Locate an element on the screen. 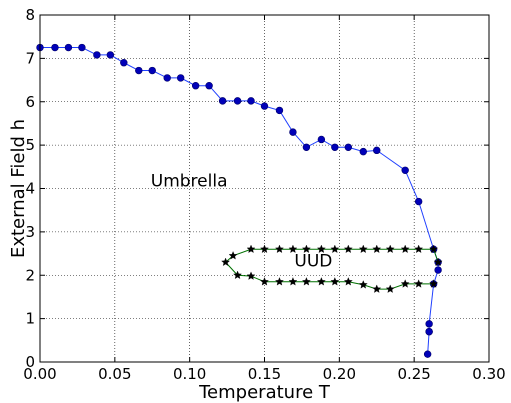  y-tick-label: 2 is located at coordinates (30, 275).